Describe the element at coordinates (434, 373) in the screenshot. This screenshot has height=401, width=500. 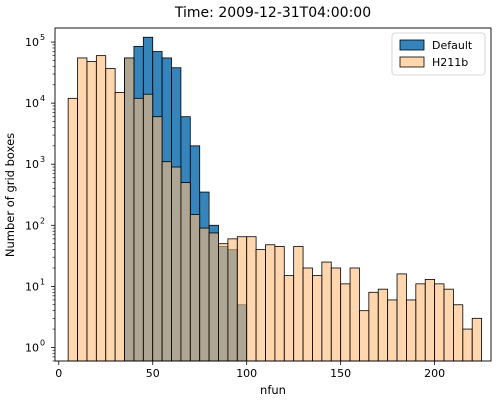
I see `x-tick-label: 200` at that location.